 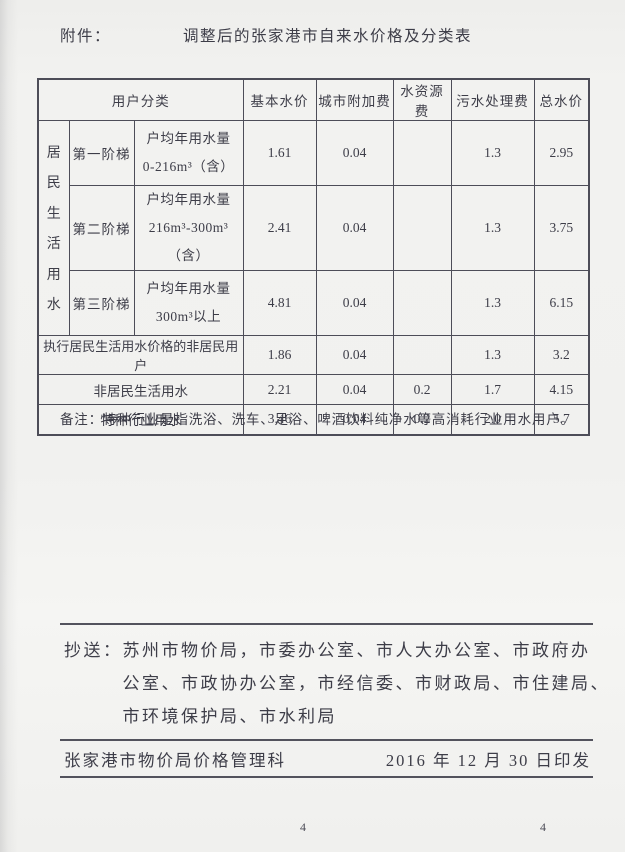 I want to click on row-basic: 3.46, so click(x=279, y=419).